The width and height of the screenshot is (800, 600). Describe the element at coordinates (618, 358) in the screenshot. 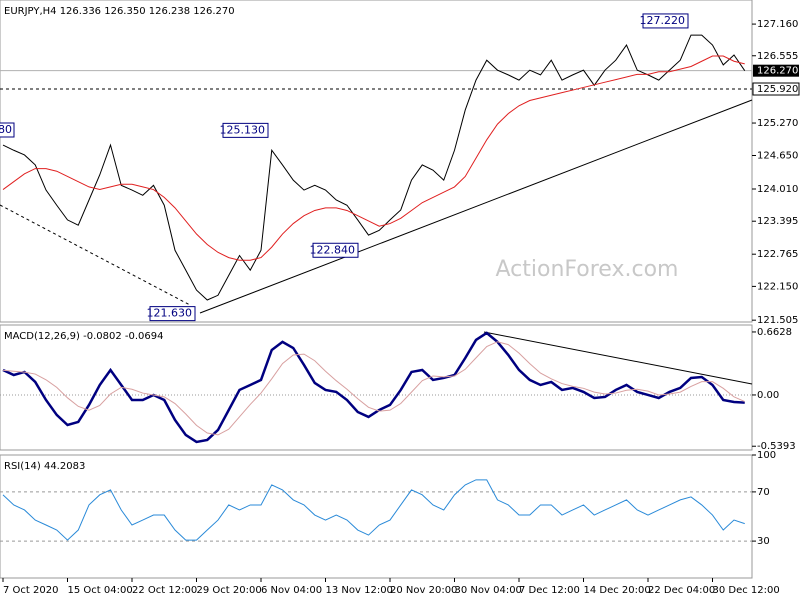

I see `macd-trend-line` at that location.